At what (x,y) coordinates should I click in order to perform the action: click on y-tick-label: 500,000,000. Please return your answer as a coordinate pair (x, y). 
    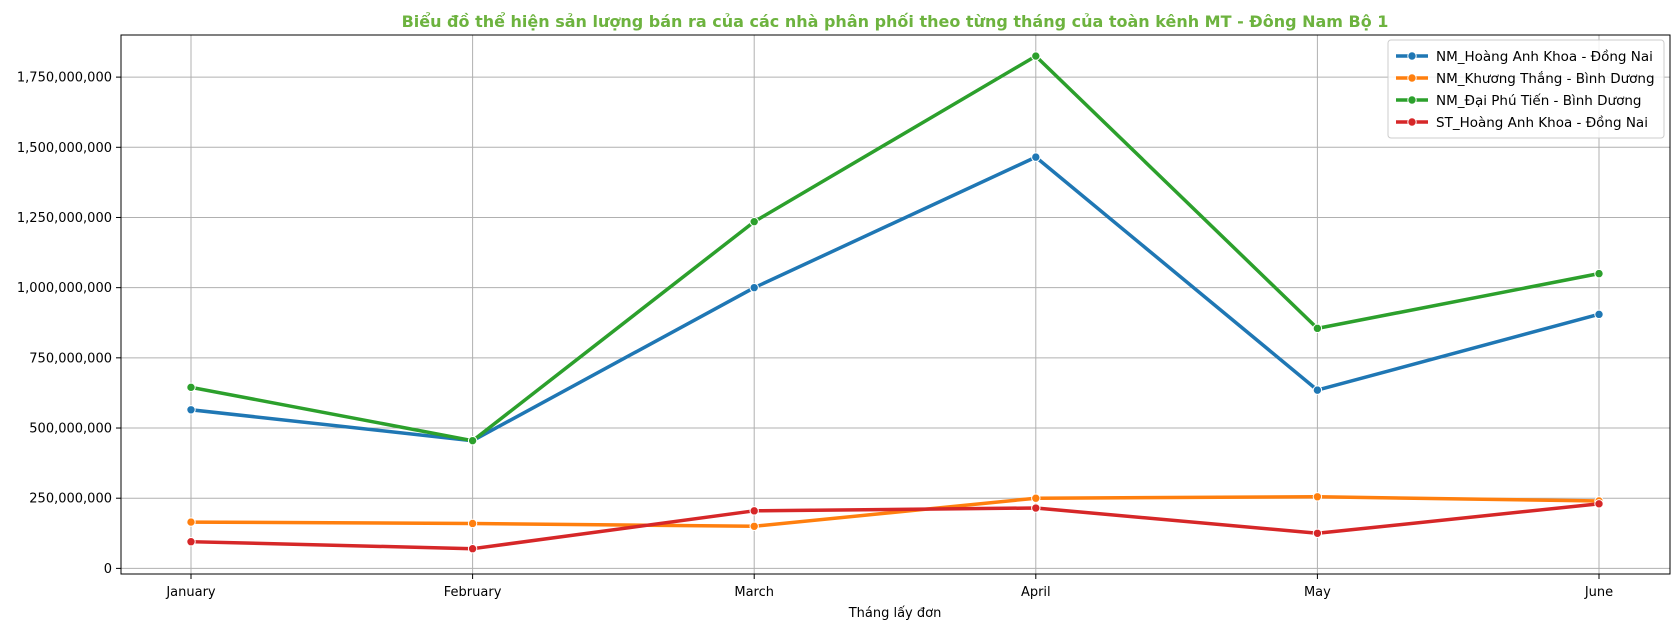
    Looking at the image, I should click on (70, 429).